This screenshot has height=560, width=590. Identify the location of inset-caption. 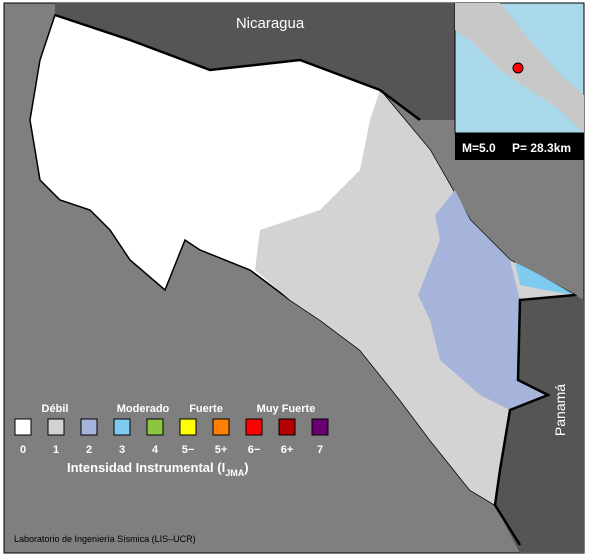
(519, 146).